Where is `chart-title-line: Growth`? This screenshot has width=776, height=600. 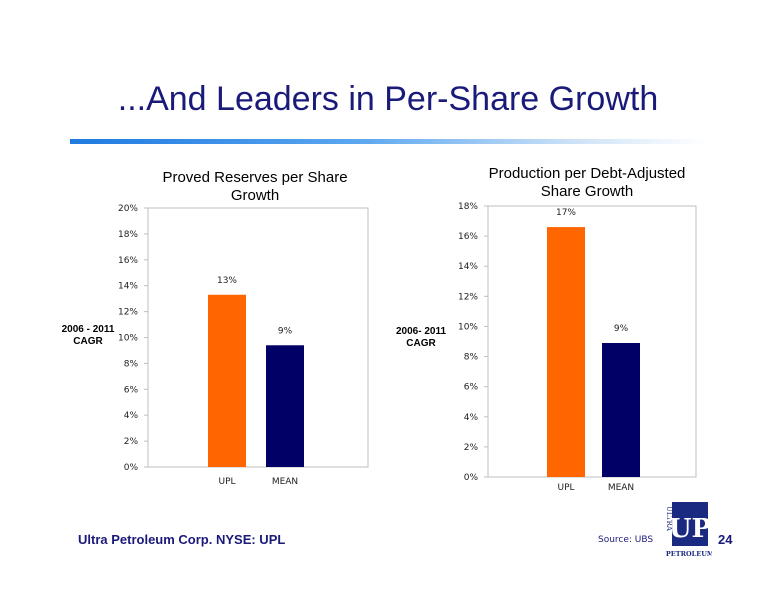 chart-title-line: Growth is located at coordinates (255, 195).